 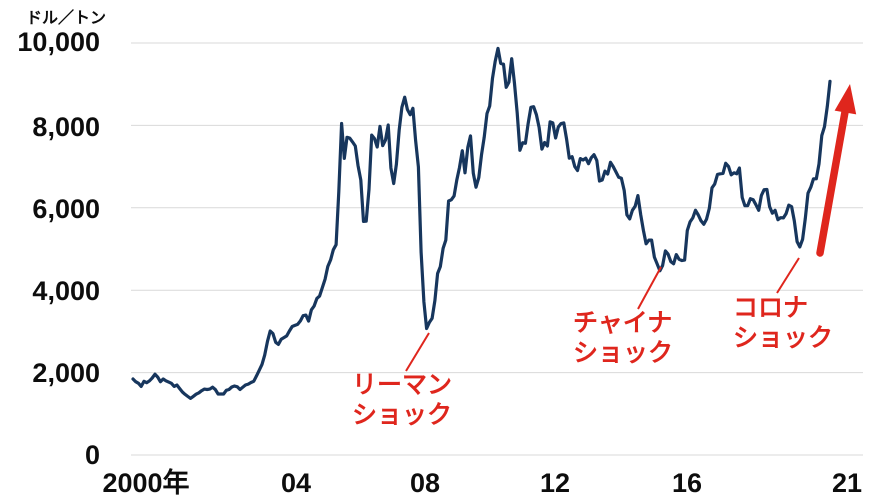 I want to click on annotation-lehman-line2: ショック, so click(x=402, y=415).